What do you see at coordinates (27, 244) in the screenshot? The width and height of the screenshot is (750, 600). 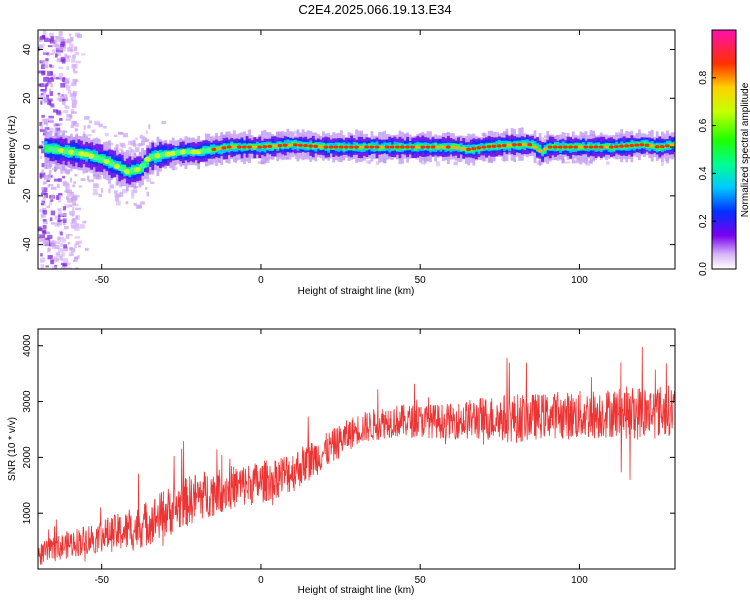 I see `spectrogram-y-tick-label: -40` at bounding box center [27, 244].